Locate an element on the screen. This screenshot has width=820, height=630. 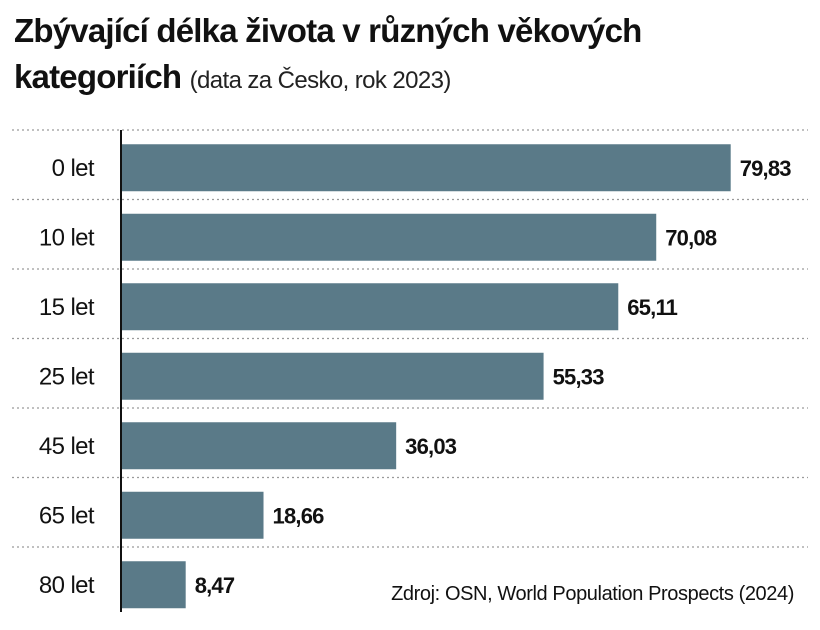
chart-subtitle: (data za Česko, rok 2023) is located at coordinates (320, 80).